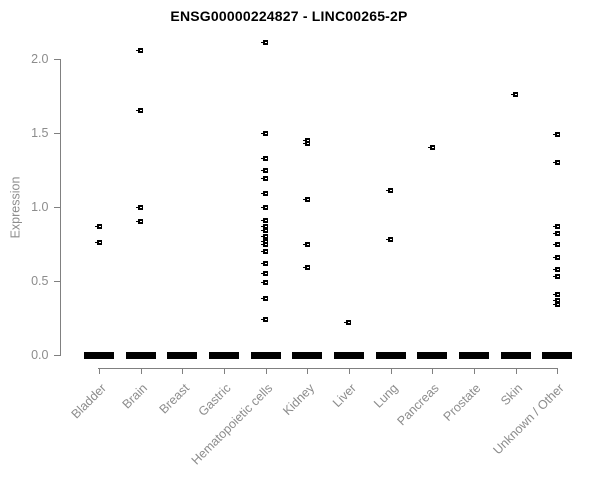 The image size is (600, 500). Describe the element at coordinates (328, 368) in the screenshot. I see `x-axis-line` at that location.